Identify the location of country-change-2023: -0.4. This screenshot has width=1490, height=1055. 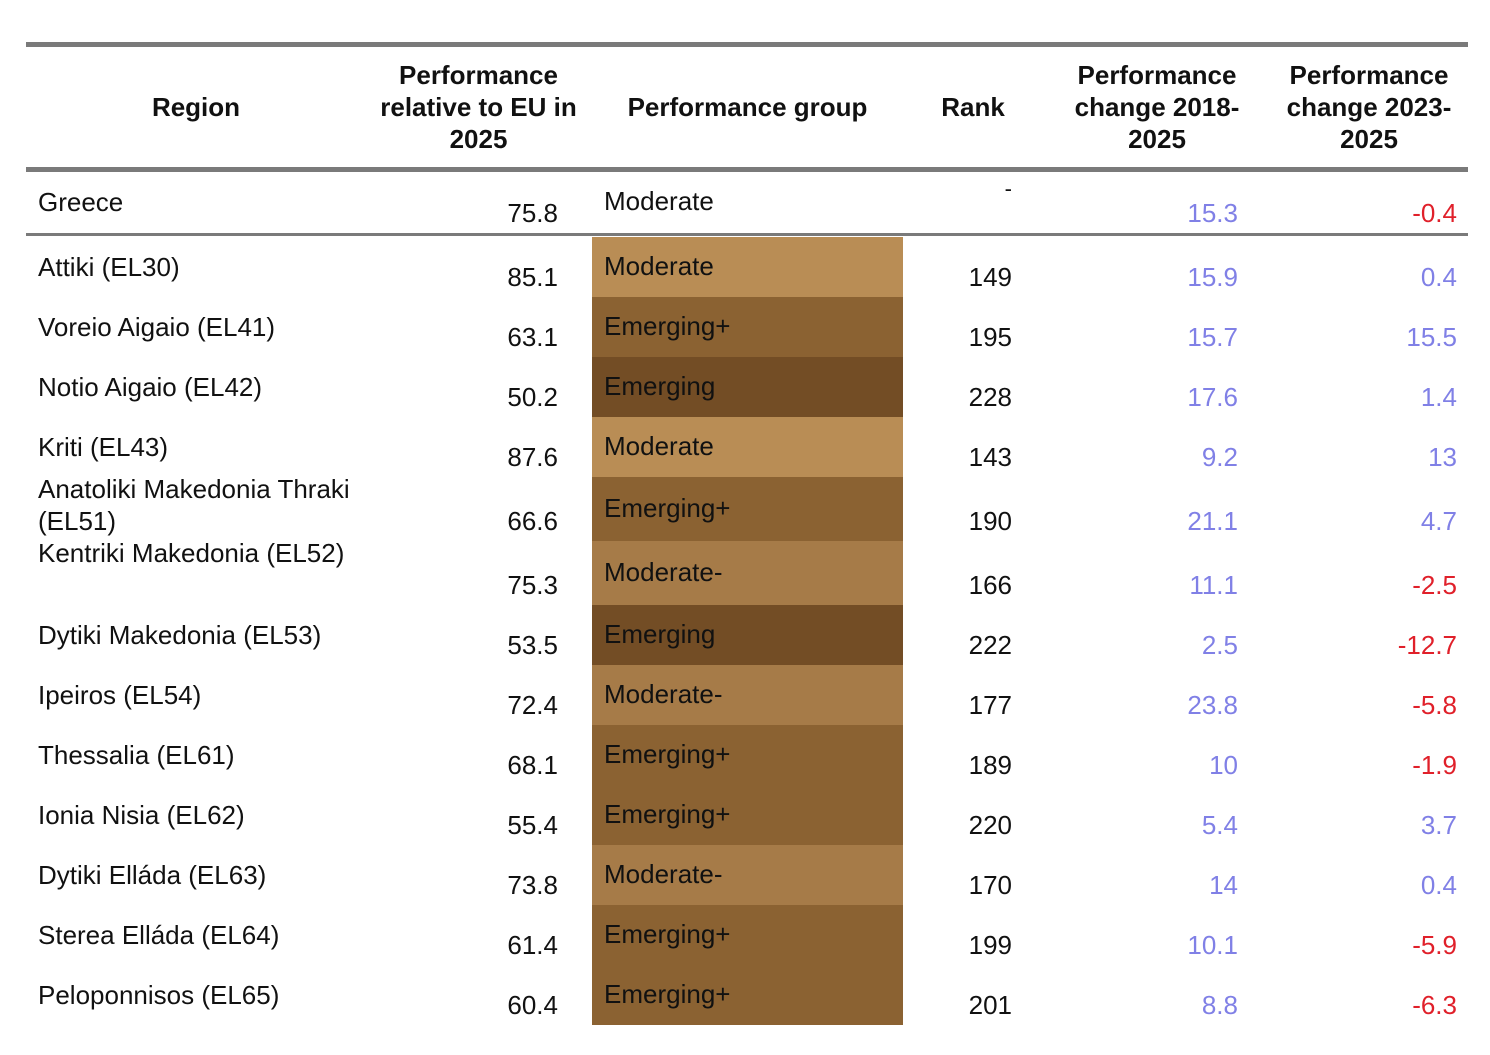
(1434, 213).